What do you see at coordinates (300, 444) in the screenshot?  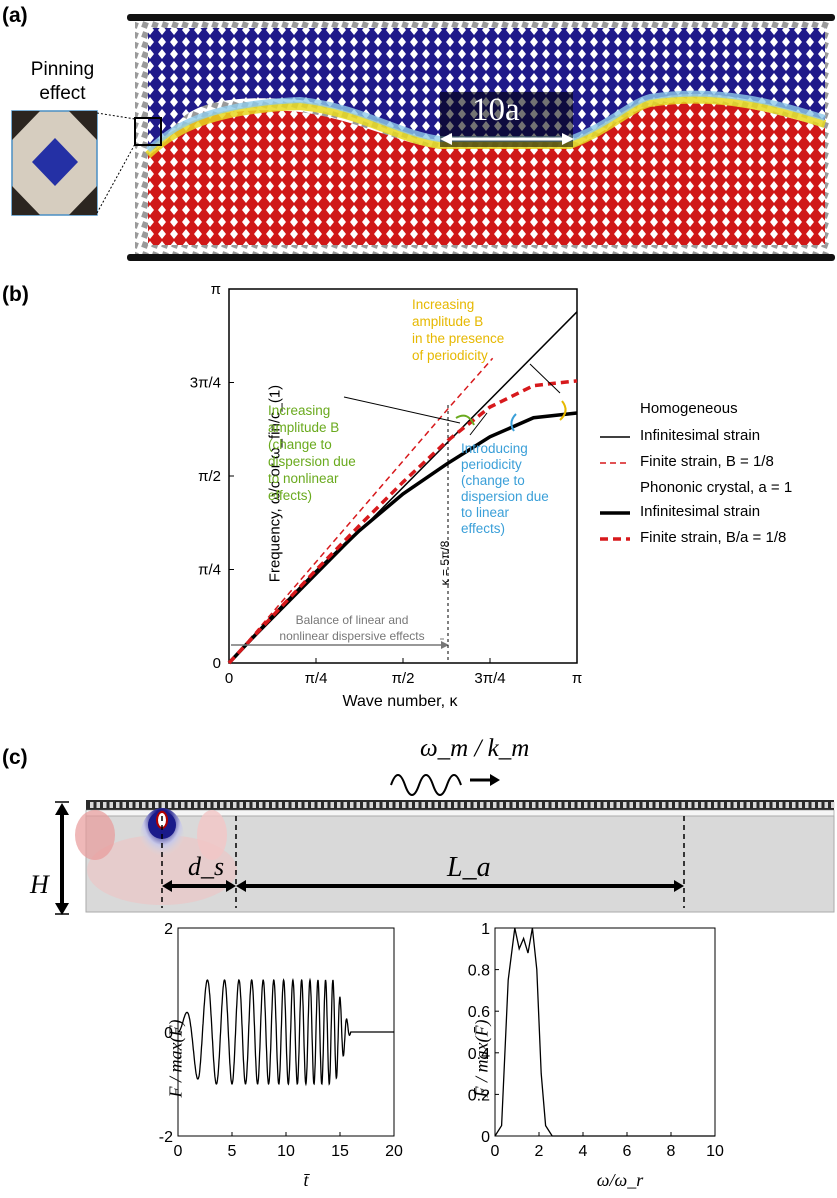 I see `ann-g-2: (change to` at bounding box center [300, 444].